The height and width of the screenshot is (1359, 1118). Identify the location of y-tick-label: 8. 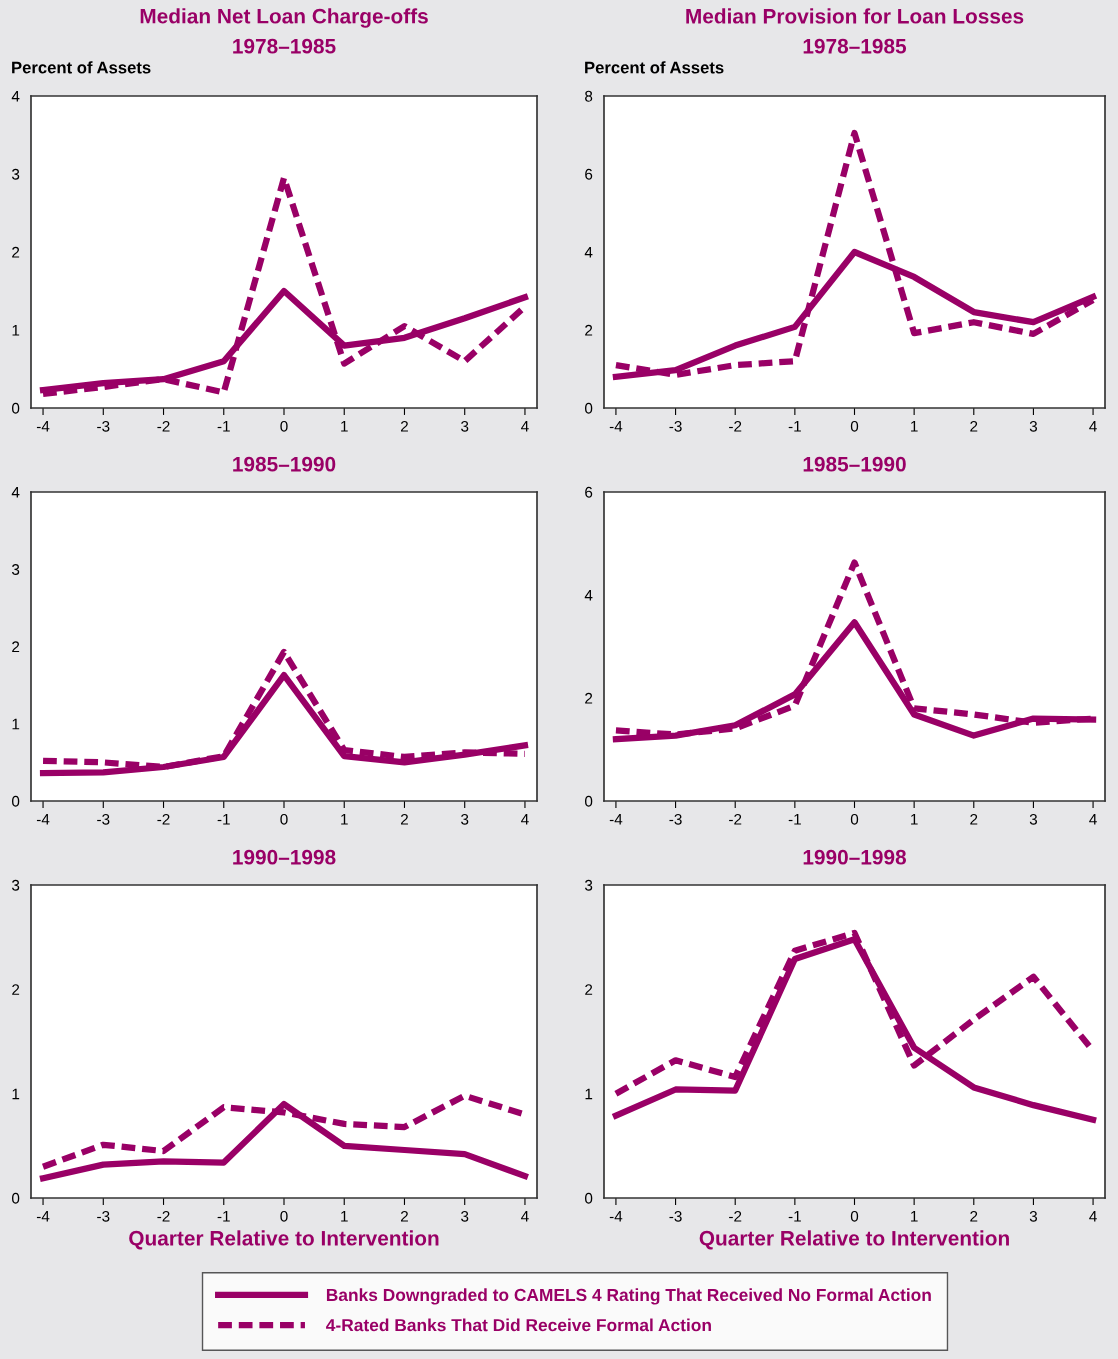
(589, 96).